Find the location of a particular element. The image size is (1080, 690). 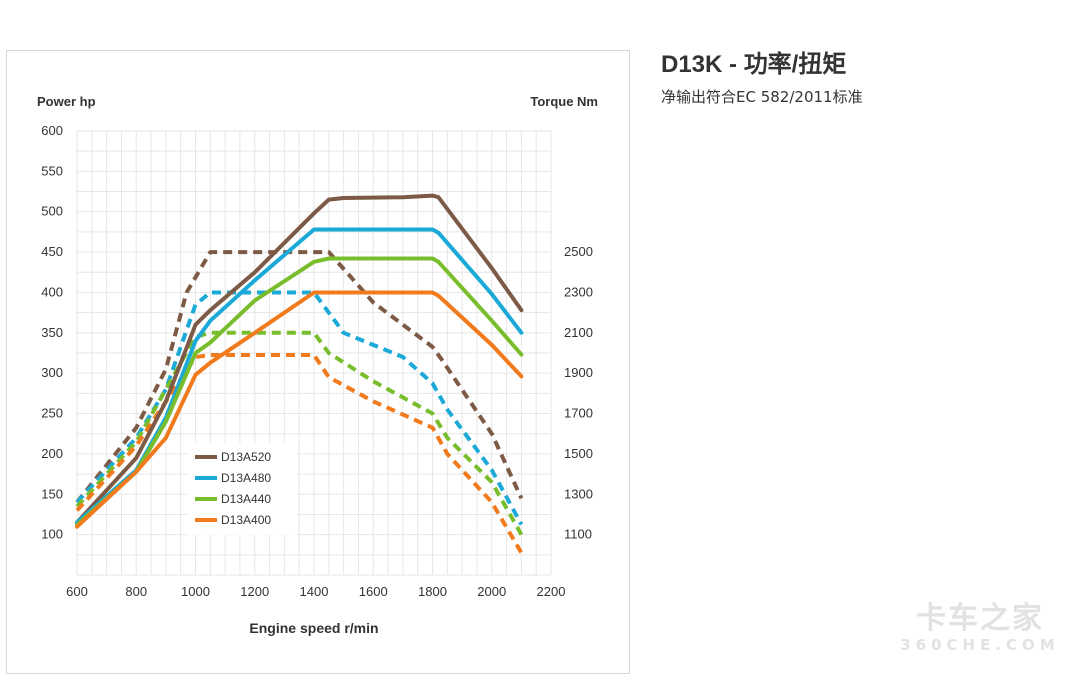

watermark-logo: 卡车之家 360CHE.COM is located at coordinates (980, 628).